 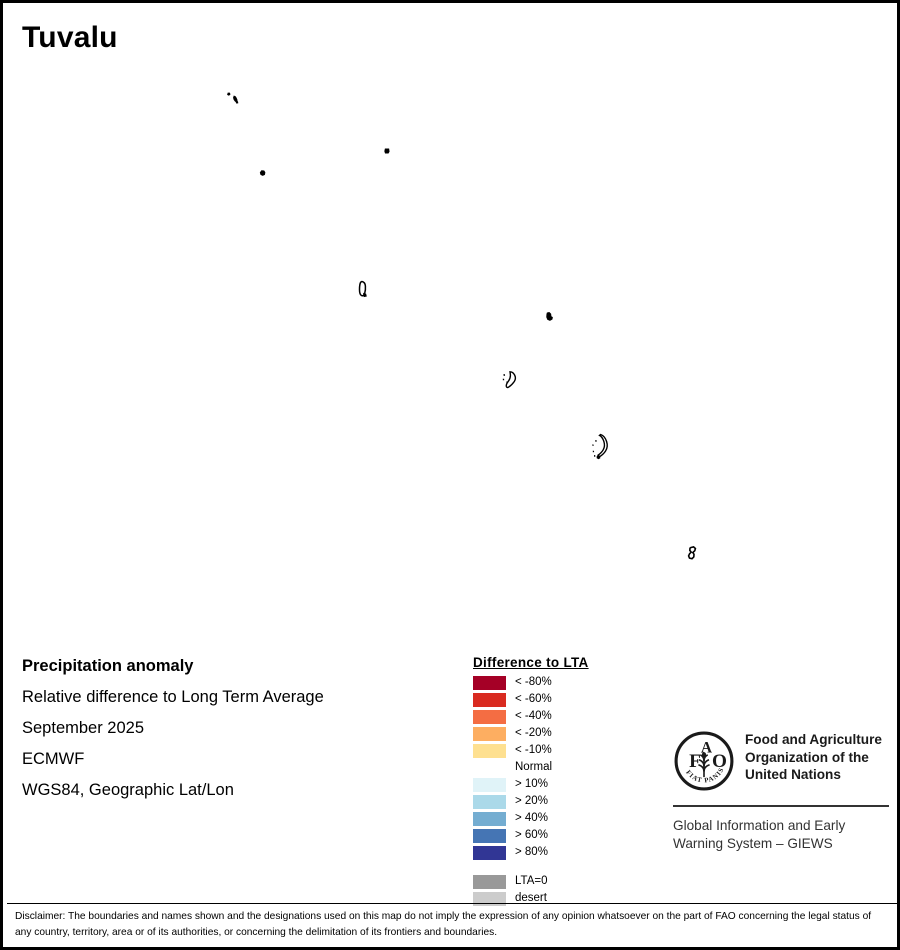 What do you see at coordinates (793, 775) in the screenshot?
I see `fao-name-line-3: United Nations` at bounding box center [793, 775].